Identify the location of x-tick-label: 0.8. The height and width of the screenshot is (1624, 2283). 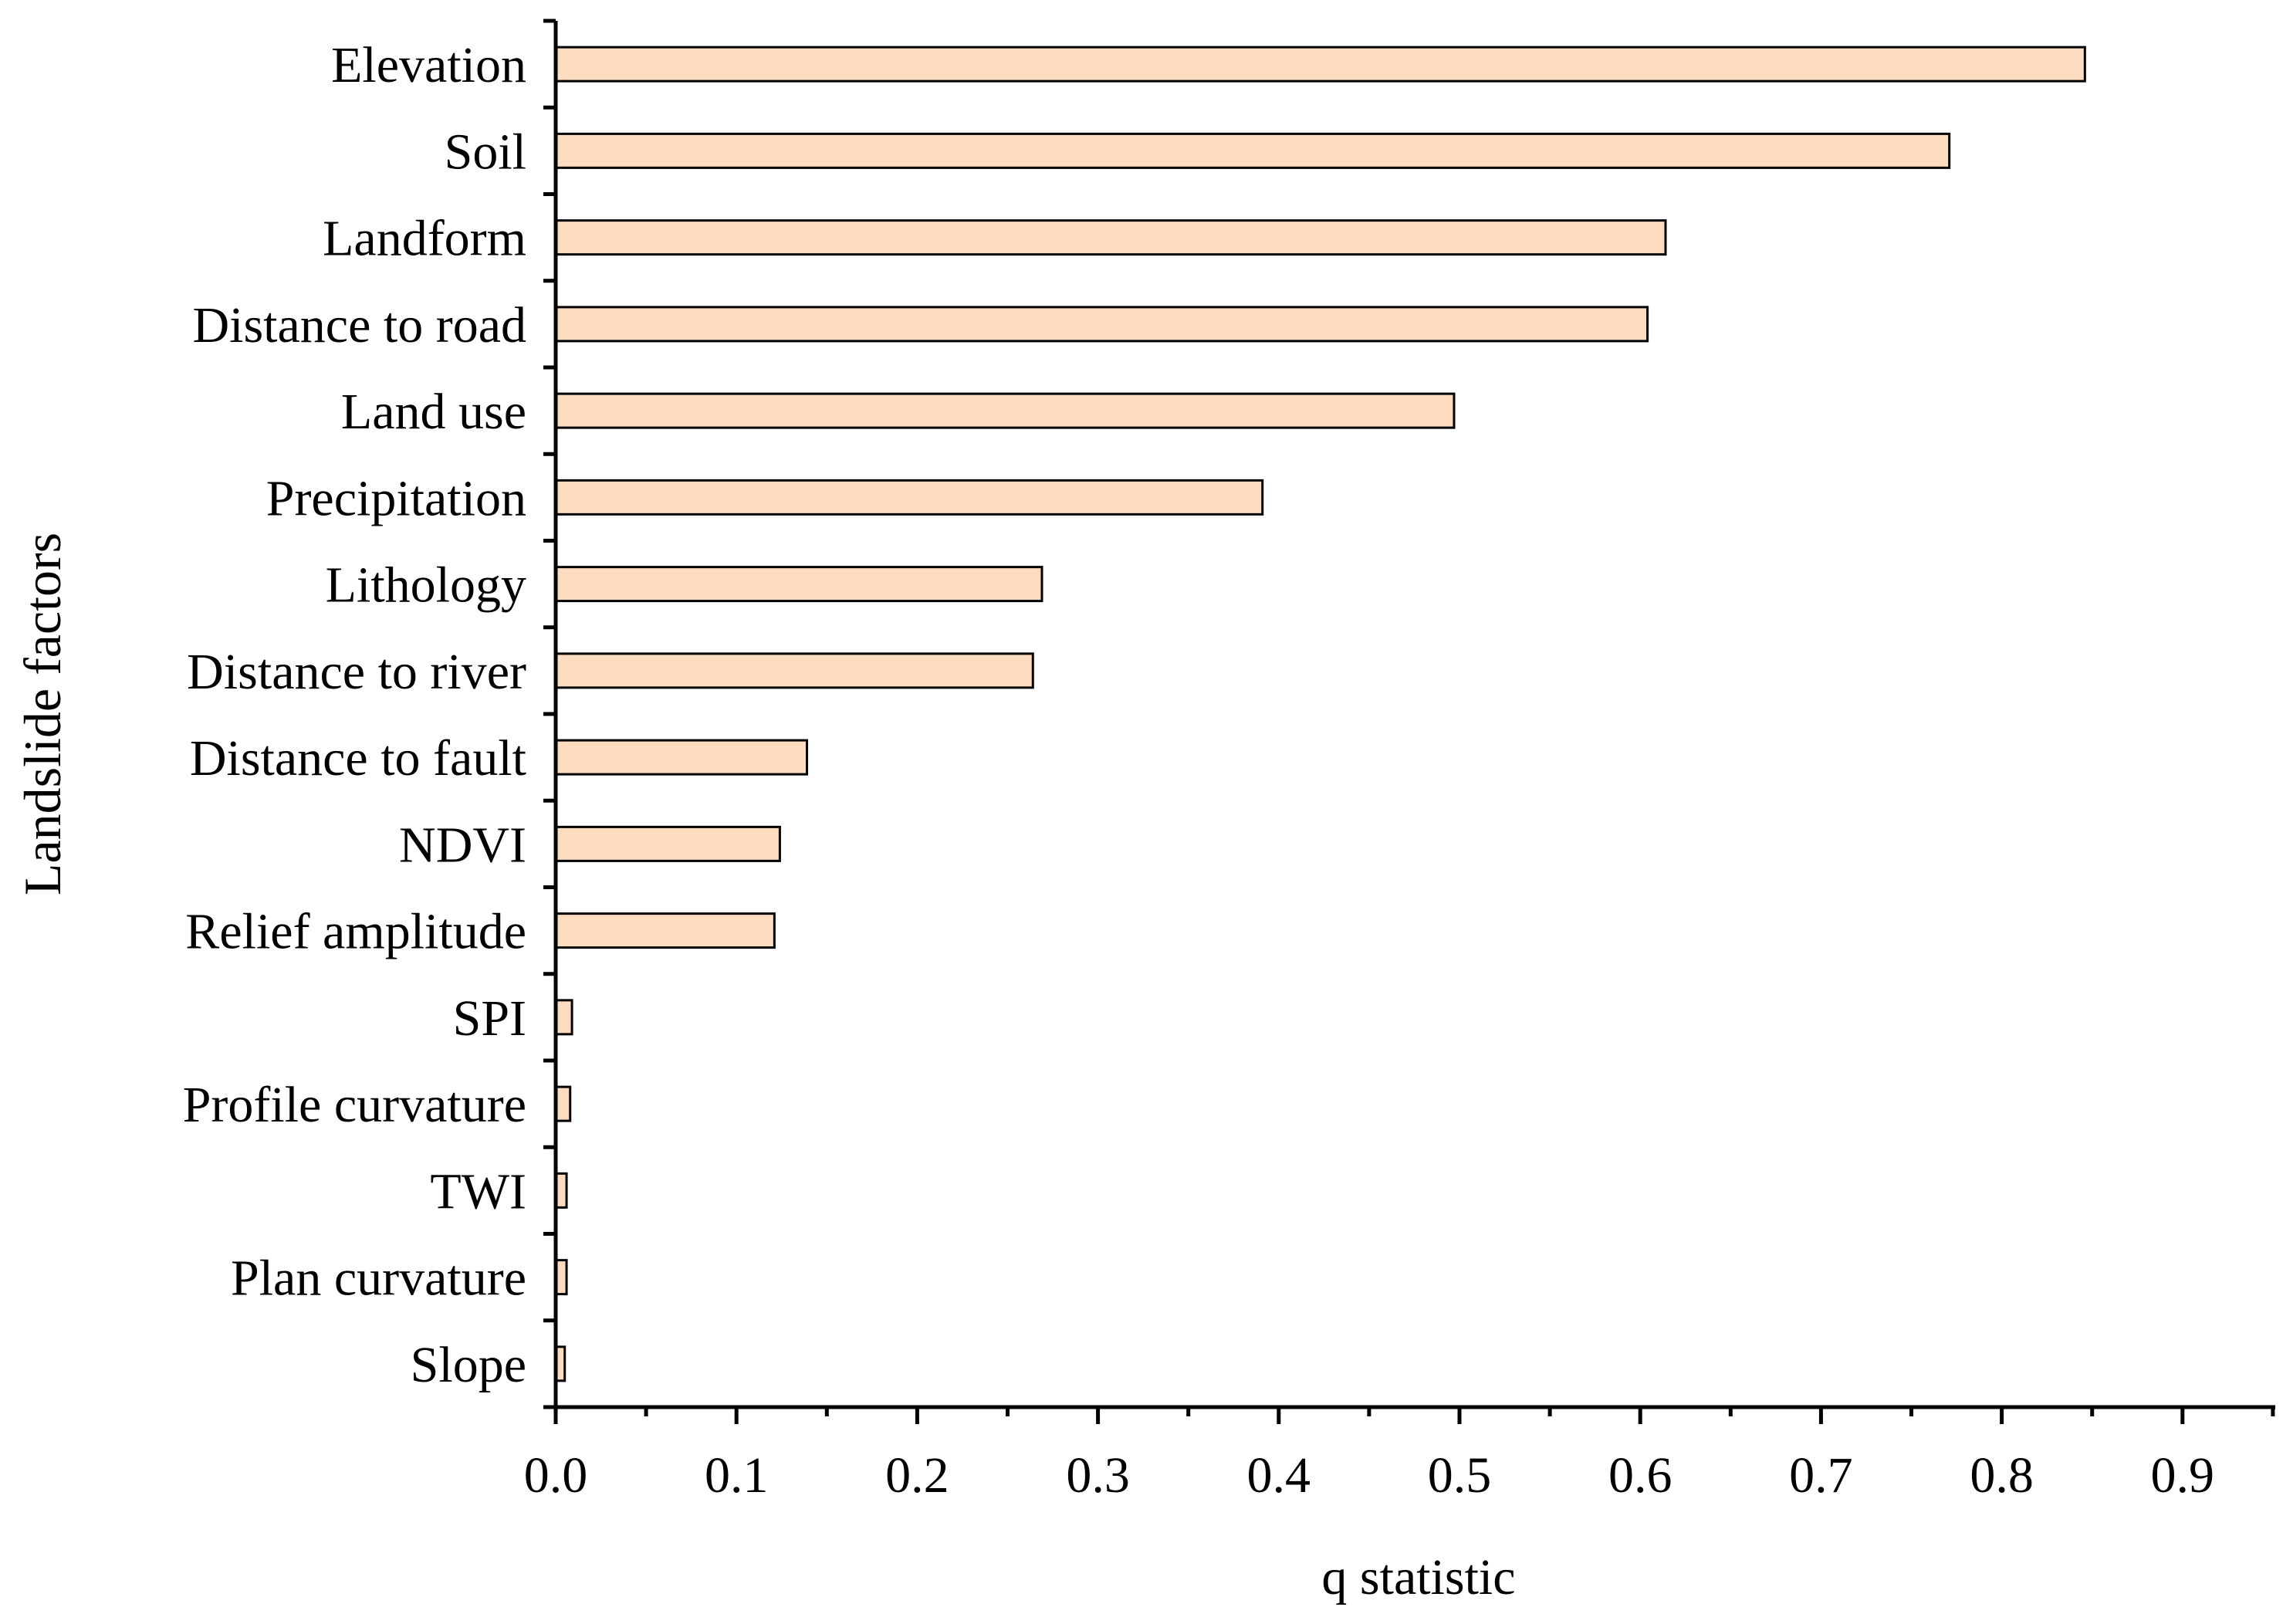
(2002, 1476).